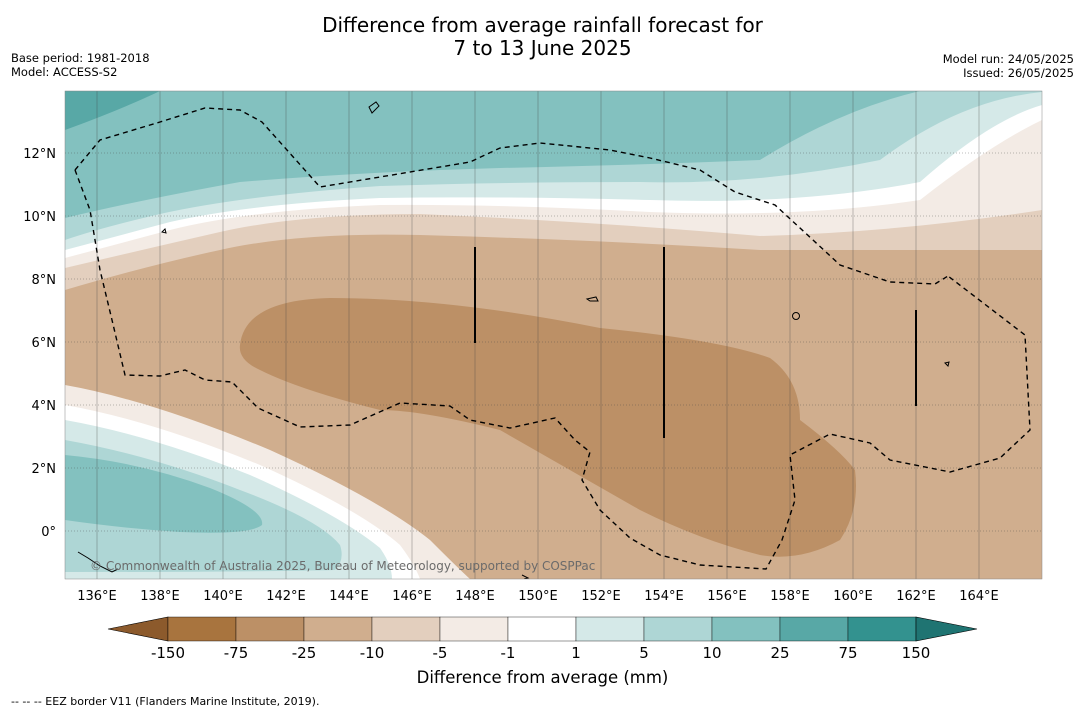 This screenshot has width=1085, height=713. I want to click on colorbar-title: Difference from average (mm), so click(542, 677).